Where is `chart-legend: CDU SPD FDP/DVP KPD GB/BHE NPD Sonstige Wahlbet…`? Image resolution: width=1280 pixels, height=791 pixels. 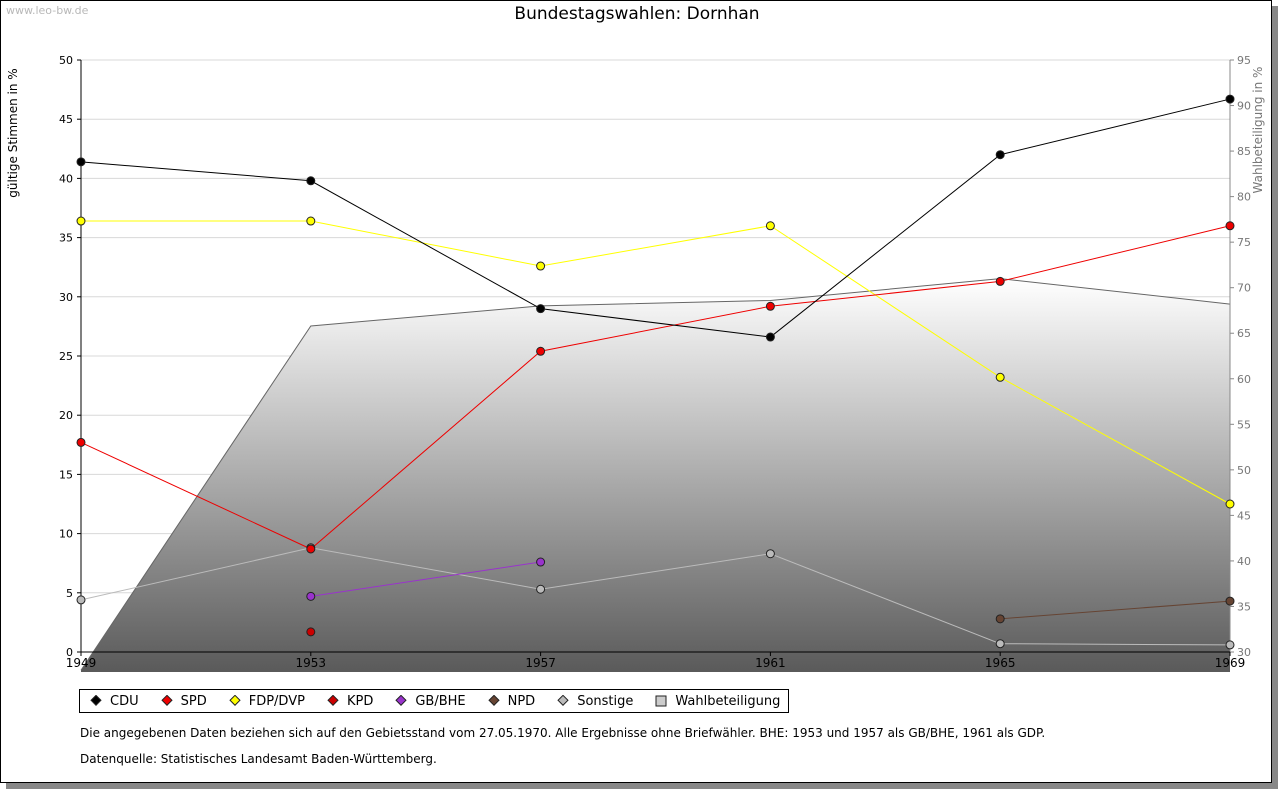 chart-legend: CDU SPD FDP/DVP KPD GB/BHE NPD Sonstige Wahlbet… is located at coordinates (434, 701).